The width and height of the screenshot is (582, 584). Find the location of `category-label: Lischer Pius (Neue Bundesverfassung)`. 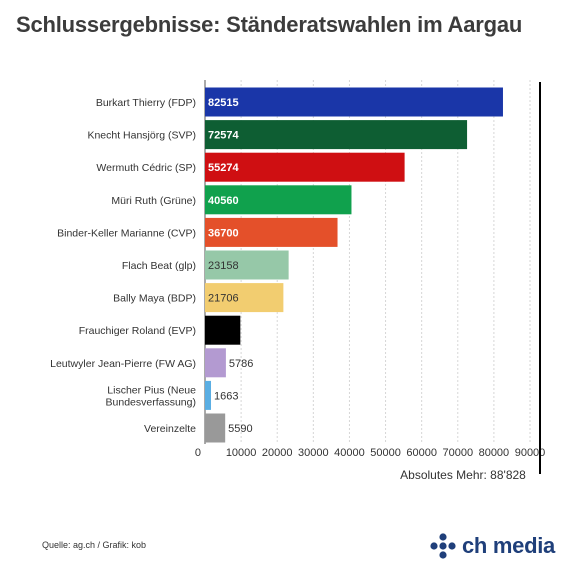

category-label: Lischer Pius (Neue Bundesverfassung) is located at coordinates (151, 396).